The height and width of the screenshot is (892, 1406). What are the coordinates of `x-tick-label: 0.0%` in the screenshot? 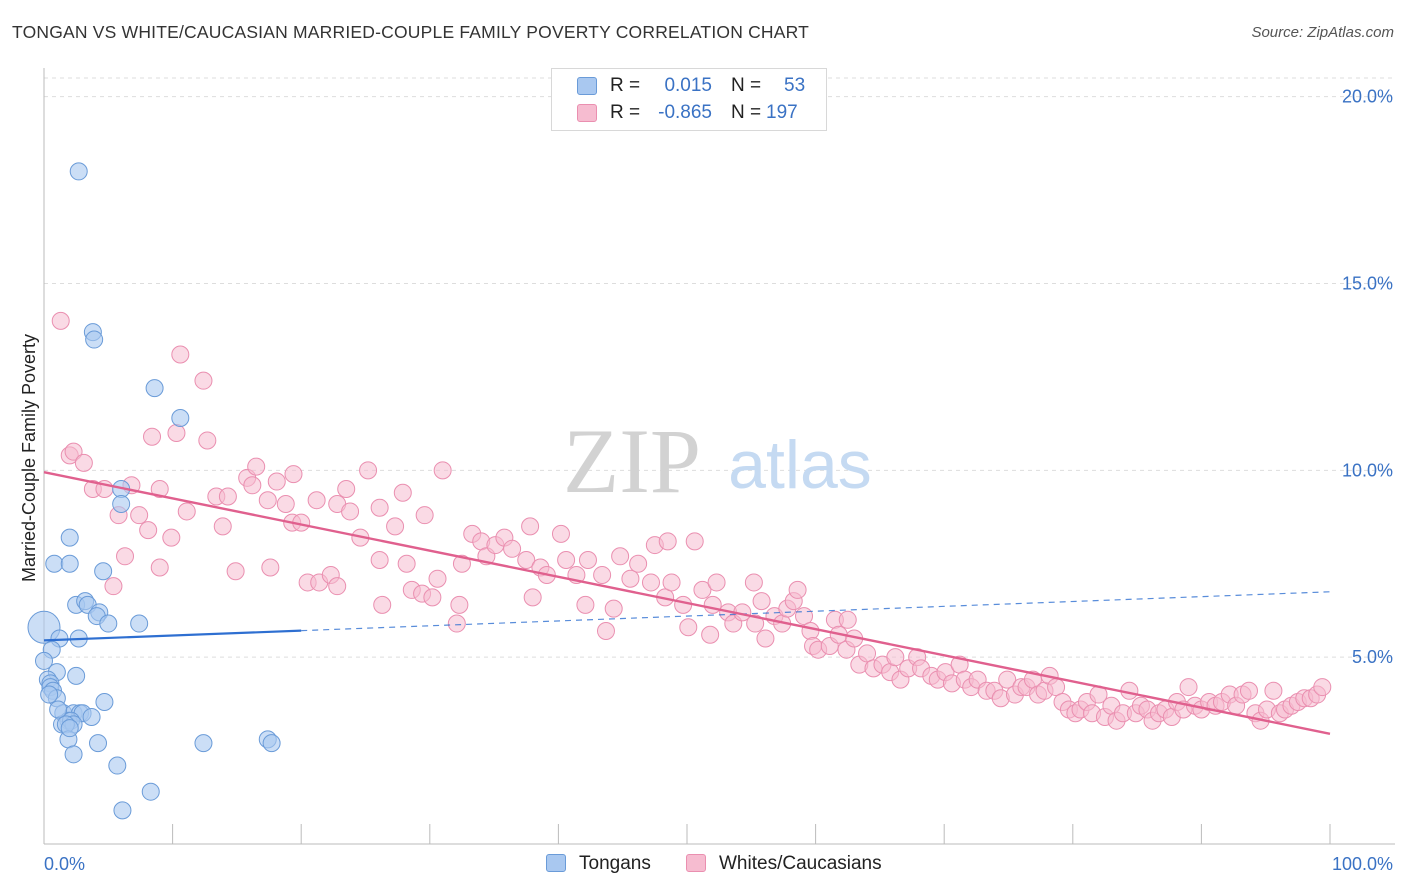 It's located at (64, 864).